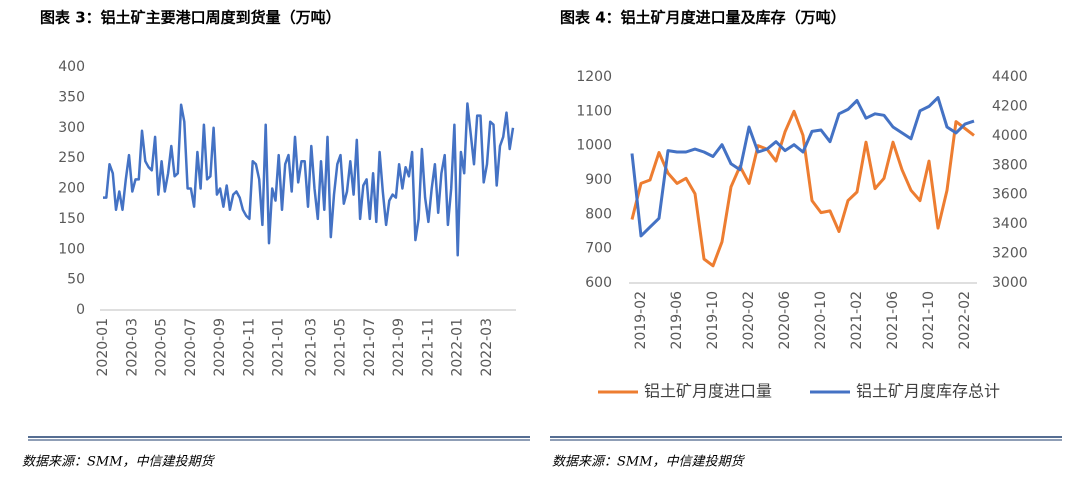  What do you see at coordinates (249, 347) in the screenshot?
I see `x-tick-label: 2020-11` at bounding box center [249, 347].